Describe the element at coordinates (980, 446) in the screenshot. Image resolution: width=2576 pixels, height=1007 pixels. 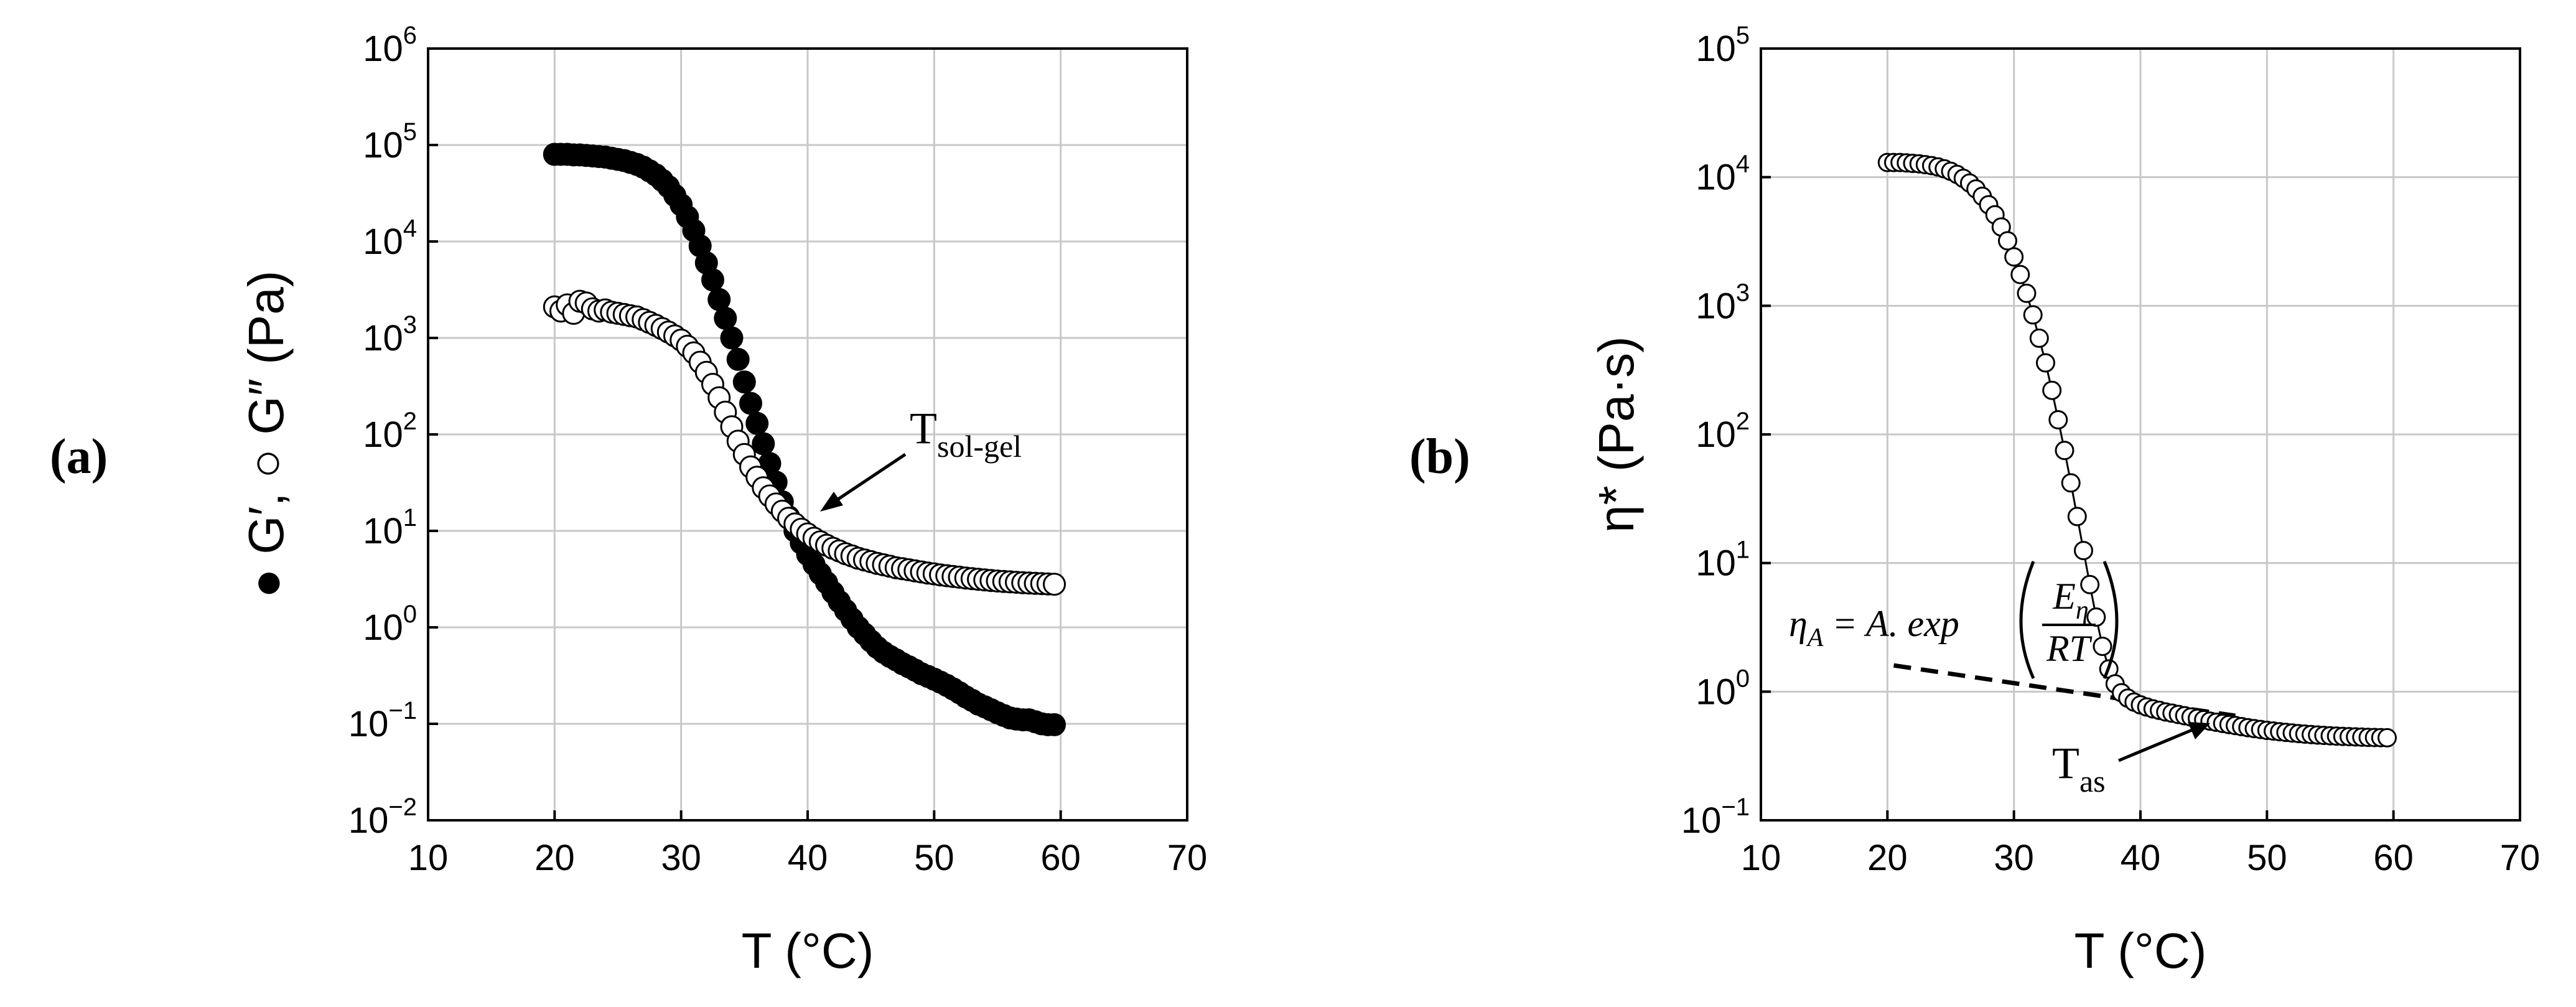
I see `tsolgel-label-sub: sol-gel` at that location.